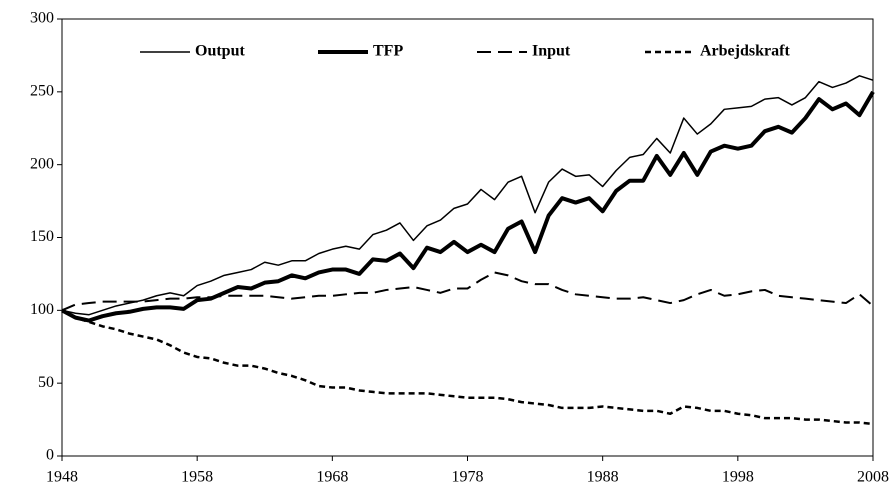 This screenshot has width=895, height=495. I want to click on x-tick-label: 1978, so click(468, 477).